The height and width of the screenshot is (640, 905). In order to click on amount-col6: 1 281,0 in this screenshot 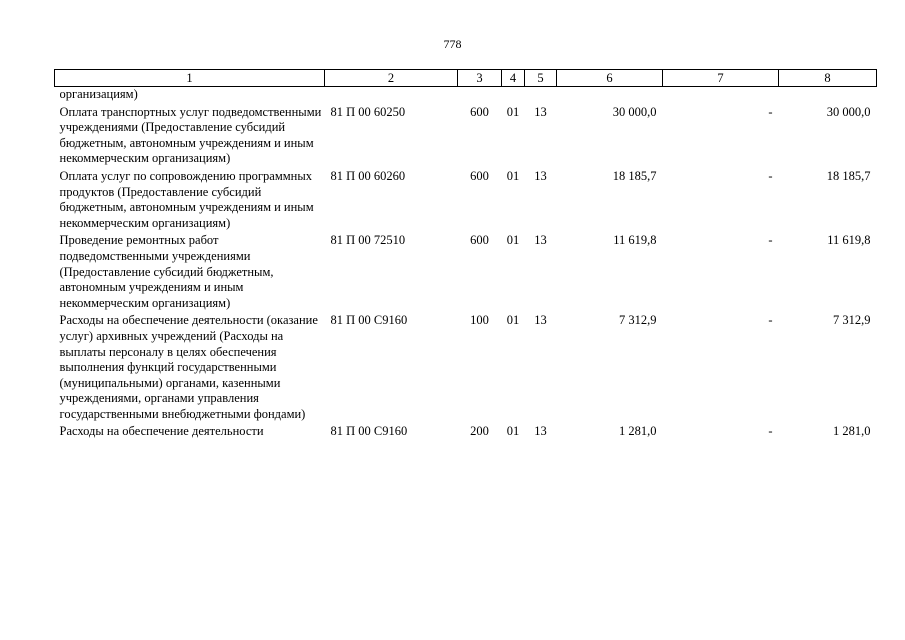, I will do `click(638, 431)`.